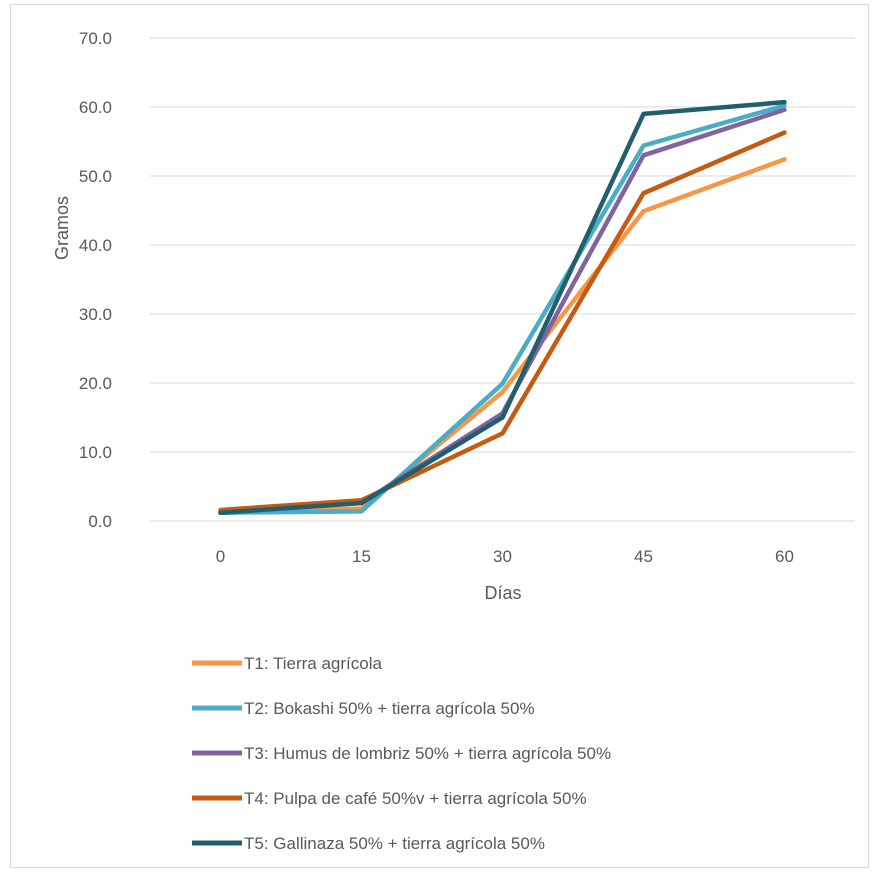 The height and width of the screenshot is (872, 873). I want to click on x-tick-label: 45, so click(643, 556).